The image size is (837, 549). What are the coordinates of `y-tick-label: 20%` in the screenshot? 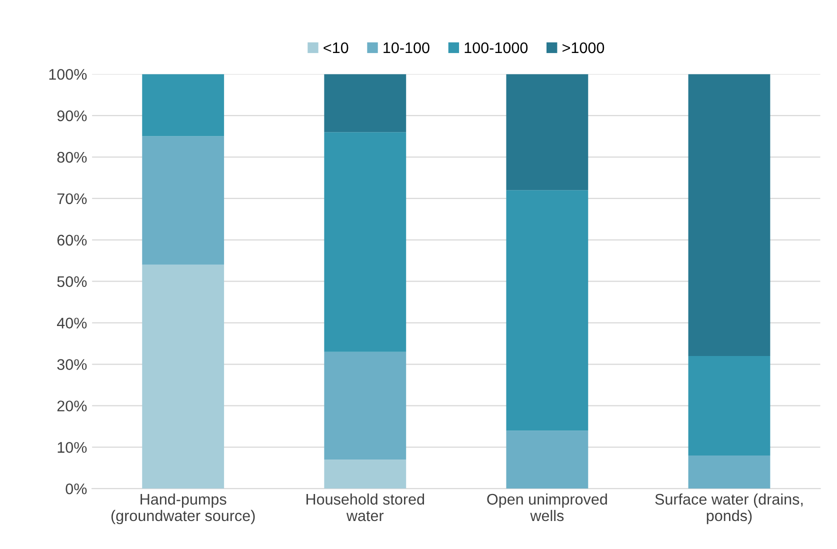 It's located at (72, 406).